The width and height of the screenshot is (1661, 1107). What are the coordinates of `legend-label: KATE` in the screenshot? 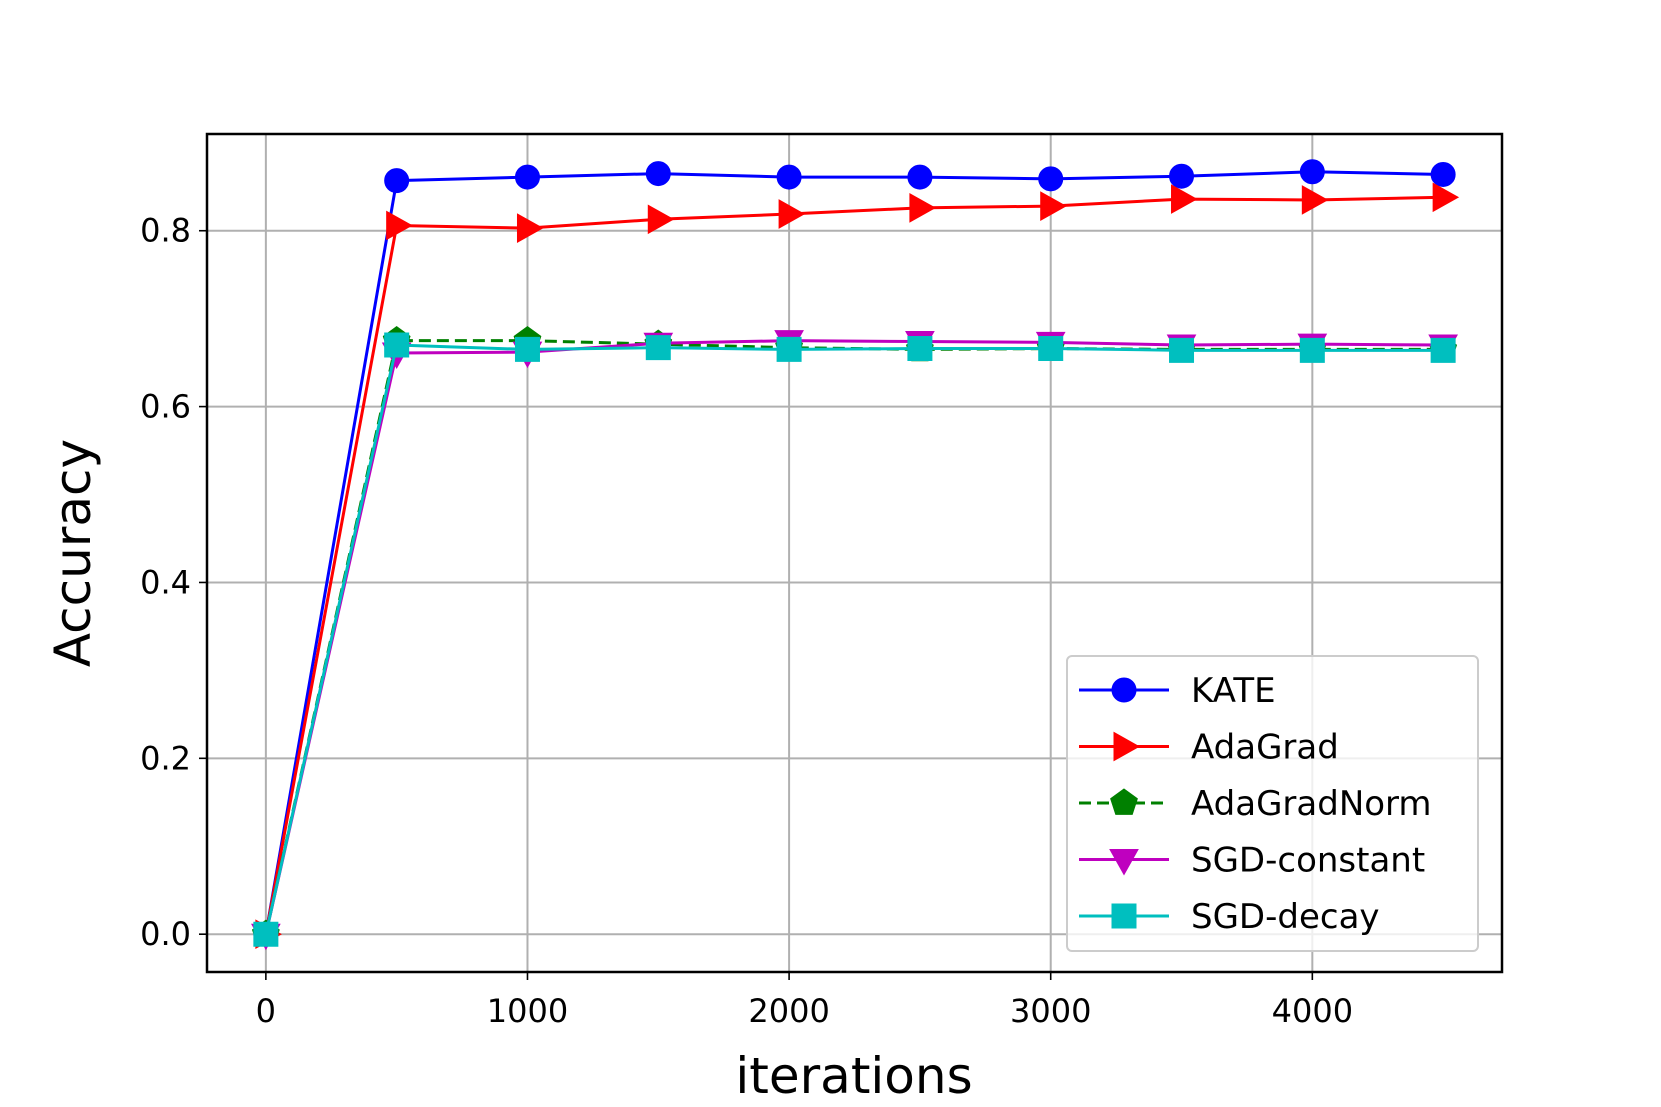 It's located at (1233, 691).